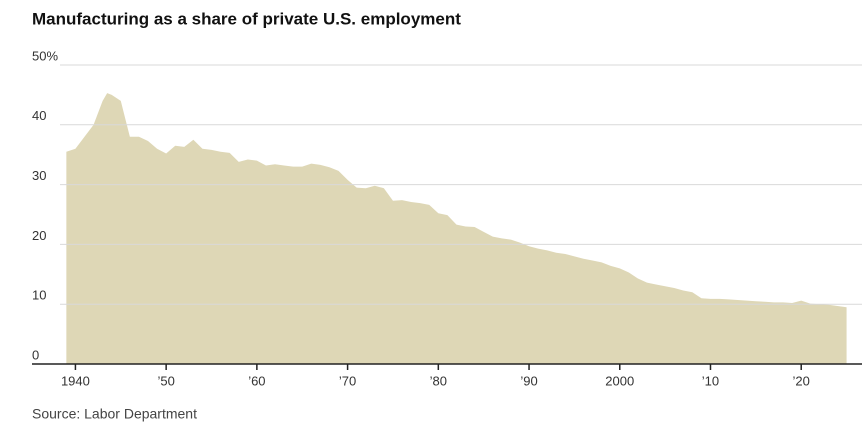 Image resolution: width=868 pixels, height=432 pixels. I want to click on x-tick-label: 2000, so click(619, 380).